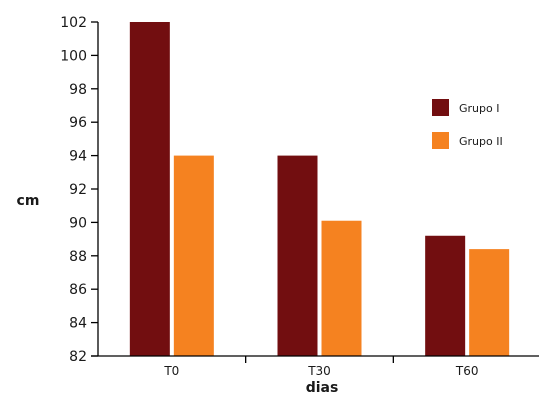 This screenshot has height=401, width=539. Describe the element at coordinates (73, 23) in the screenshot. I see `y-tick-label: 102` at that location.